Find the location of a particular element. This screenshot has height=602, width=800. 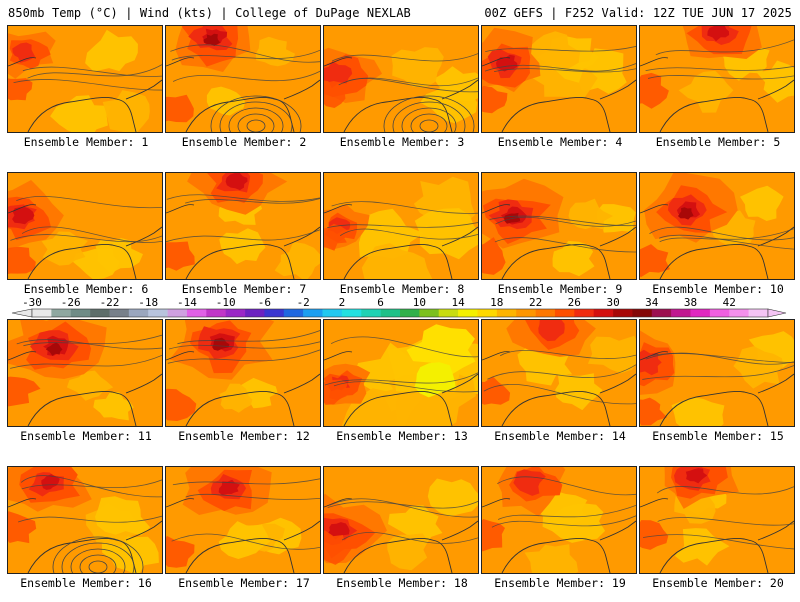

colorbar-tick-label: -18 is located at coordinates (148, 302).